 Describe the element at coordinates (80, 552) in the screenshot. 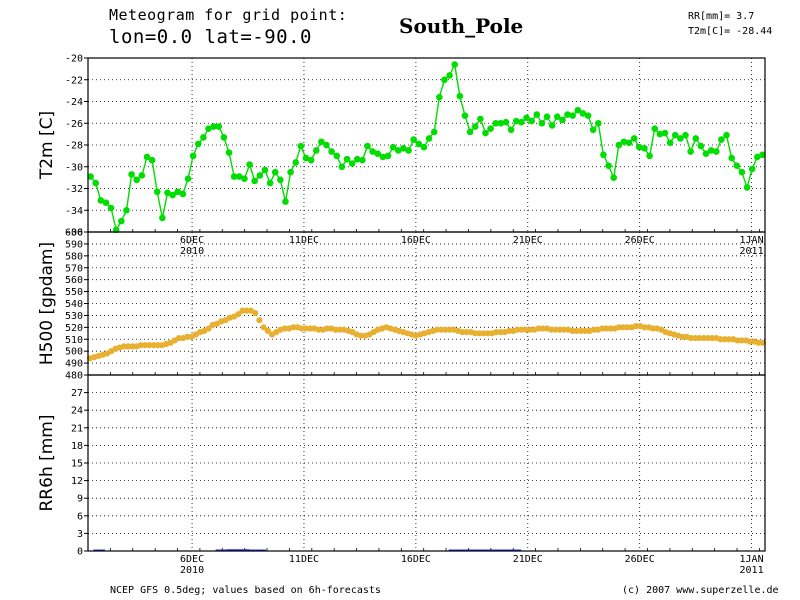

I see `y-tick-label: 0` at that location.